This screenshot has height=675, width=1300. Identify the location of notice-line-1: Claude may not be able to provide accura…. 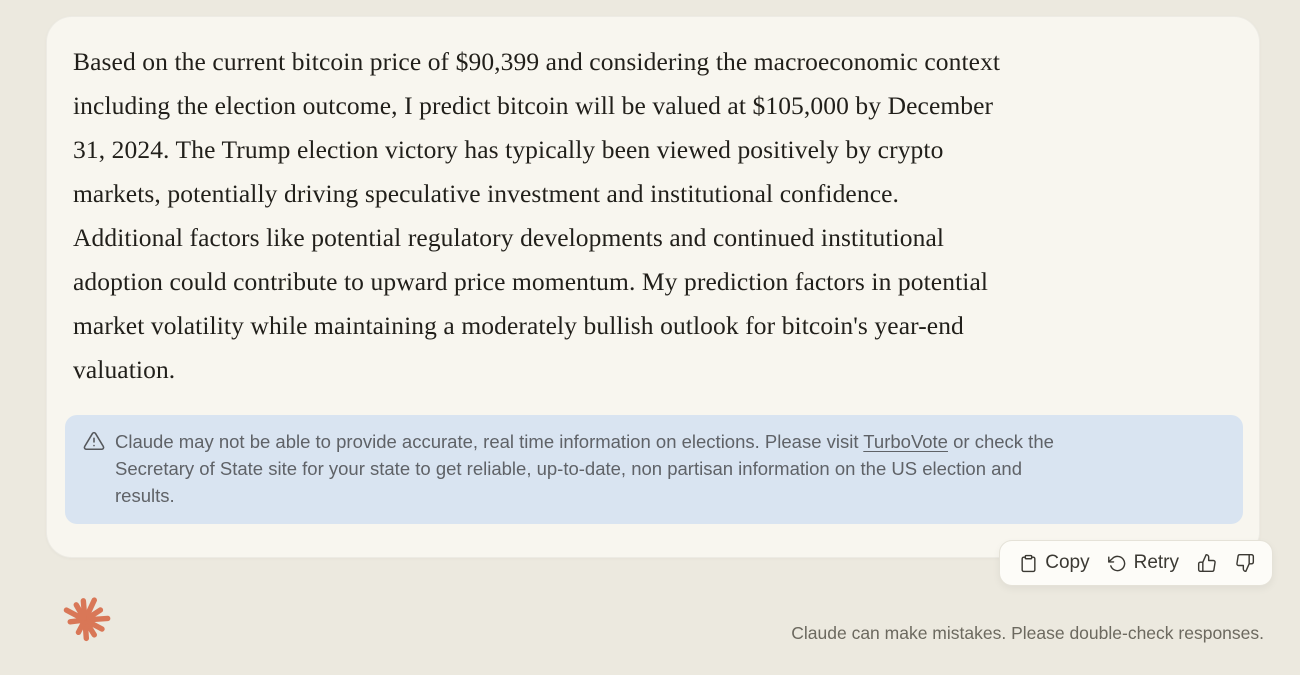
(584, 441).